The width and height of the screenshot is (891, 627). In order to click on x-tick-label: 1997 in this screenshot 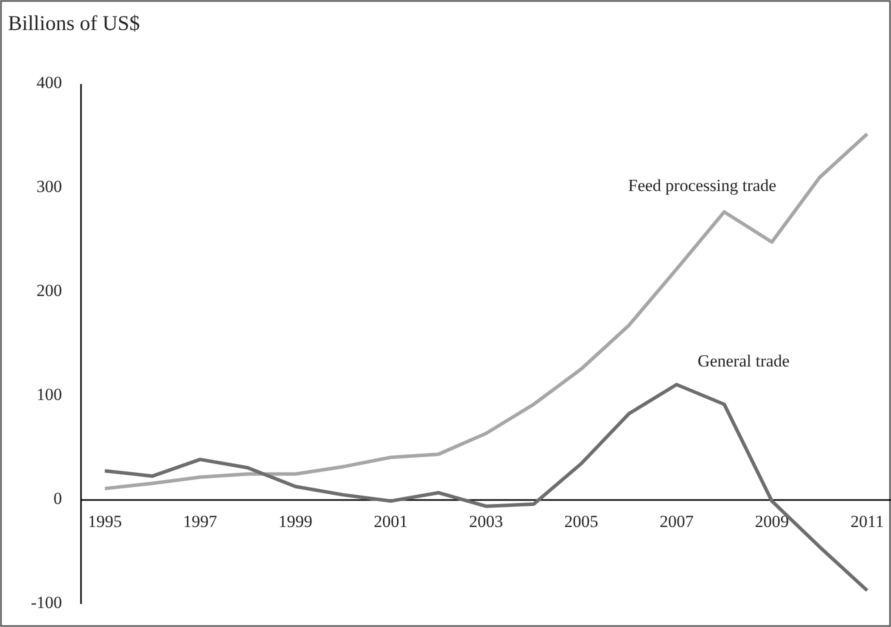, I will do `click(200, 521)`.